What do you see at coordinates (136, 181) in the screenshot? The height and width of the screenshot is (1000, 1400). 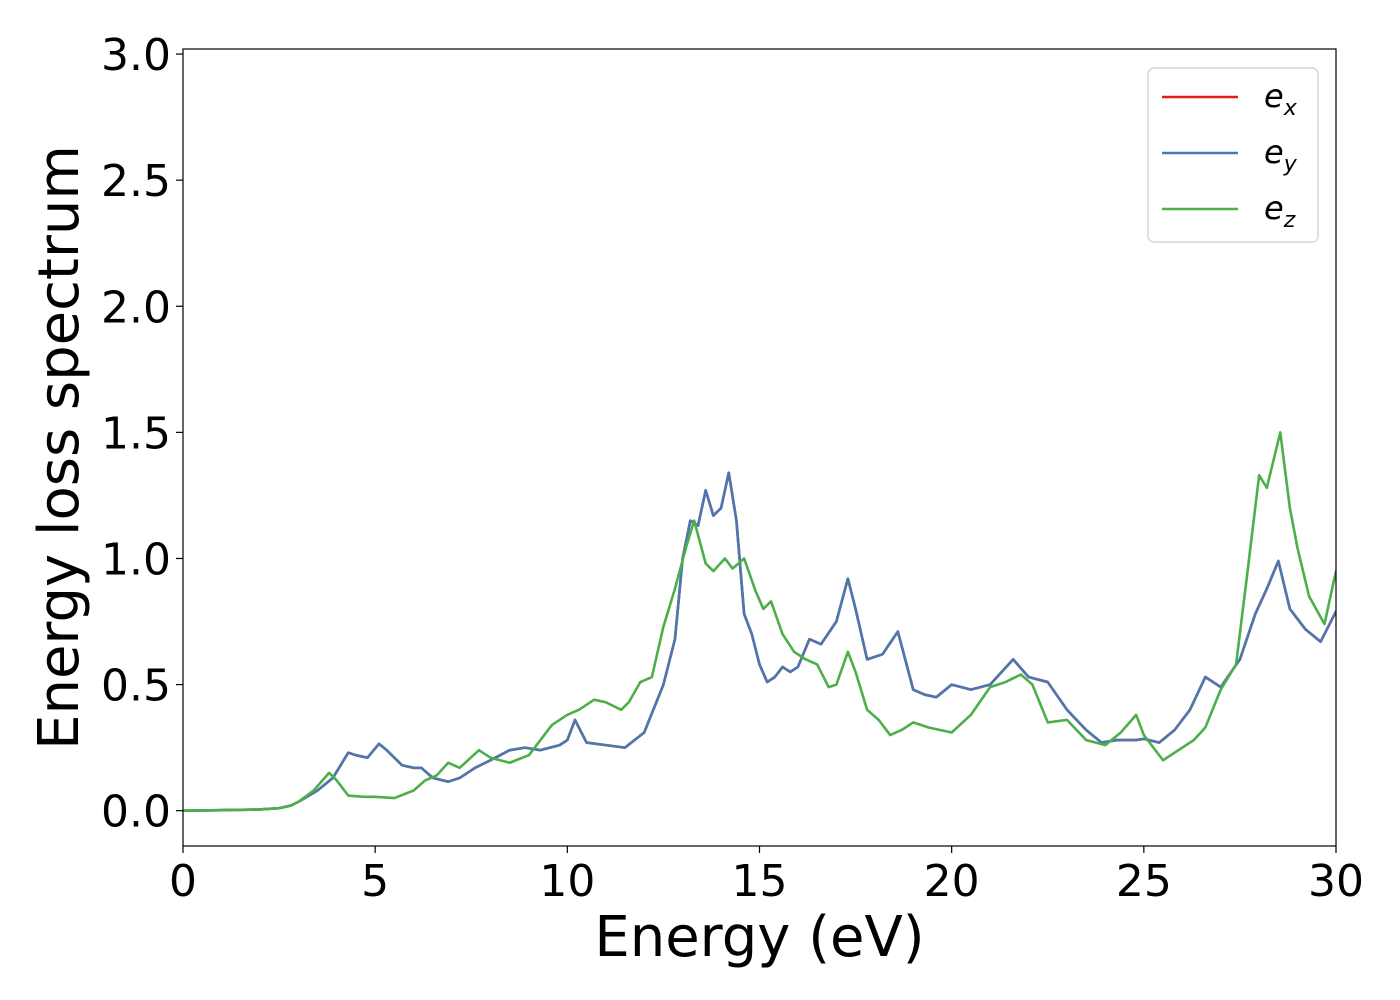 I see `y-tick-label: 2.5` at bounding box center [136, 181].